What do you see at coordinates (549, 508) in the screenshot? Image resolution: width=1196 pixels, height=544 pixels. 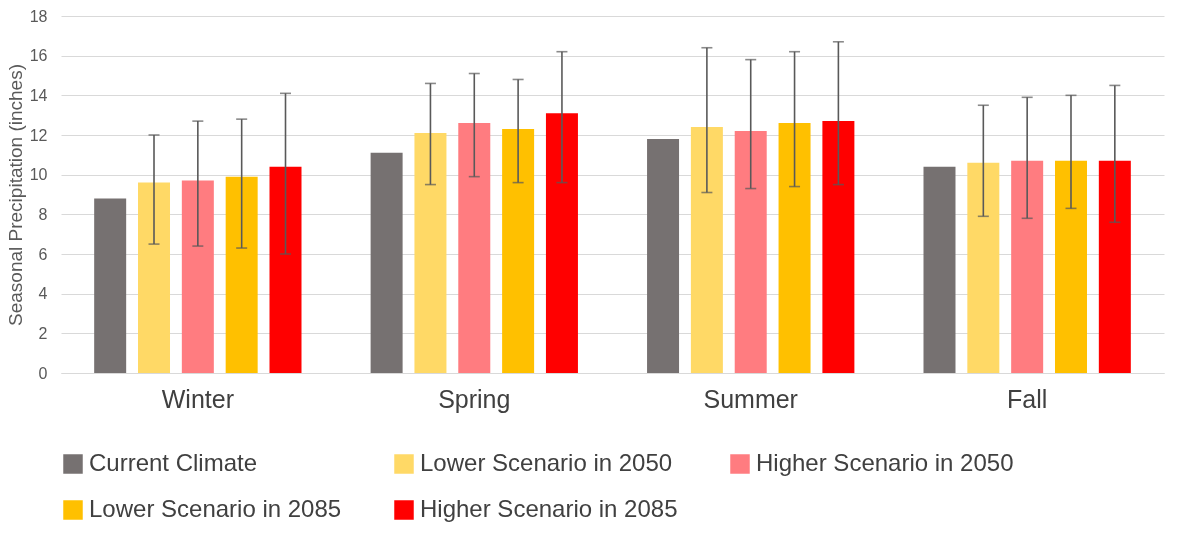 I see `legend-label: Higher Scenario in 2085` at bounding box center [549, 508].